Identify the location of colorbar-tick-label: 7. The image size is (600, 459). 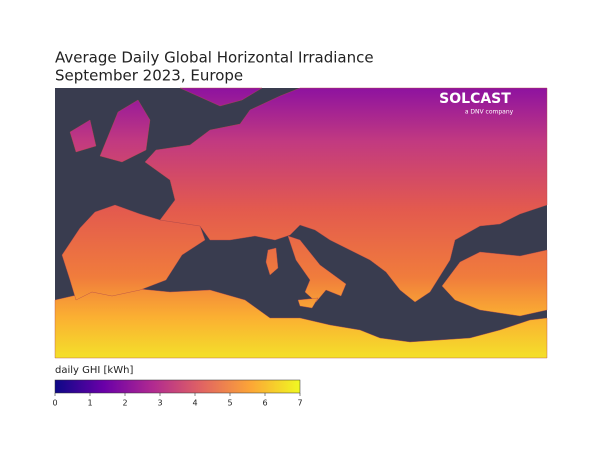
(299, 403).